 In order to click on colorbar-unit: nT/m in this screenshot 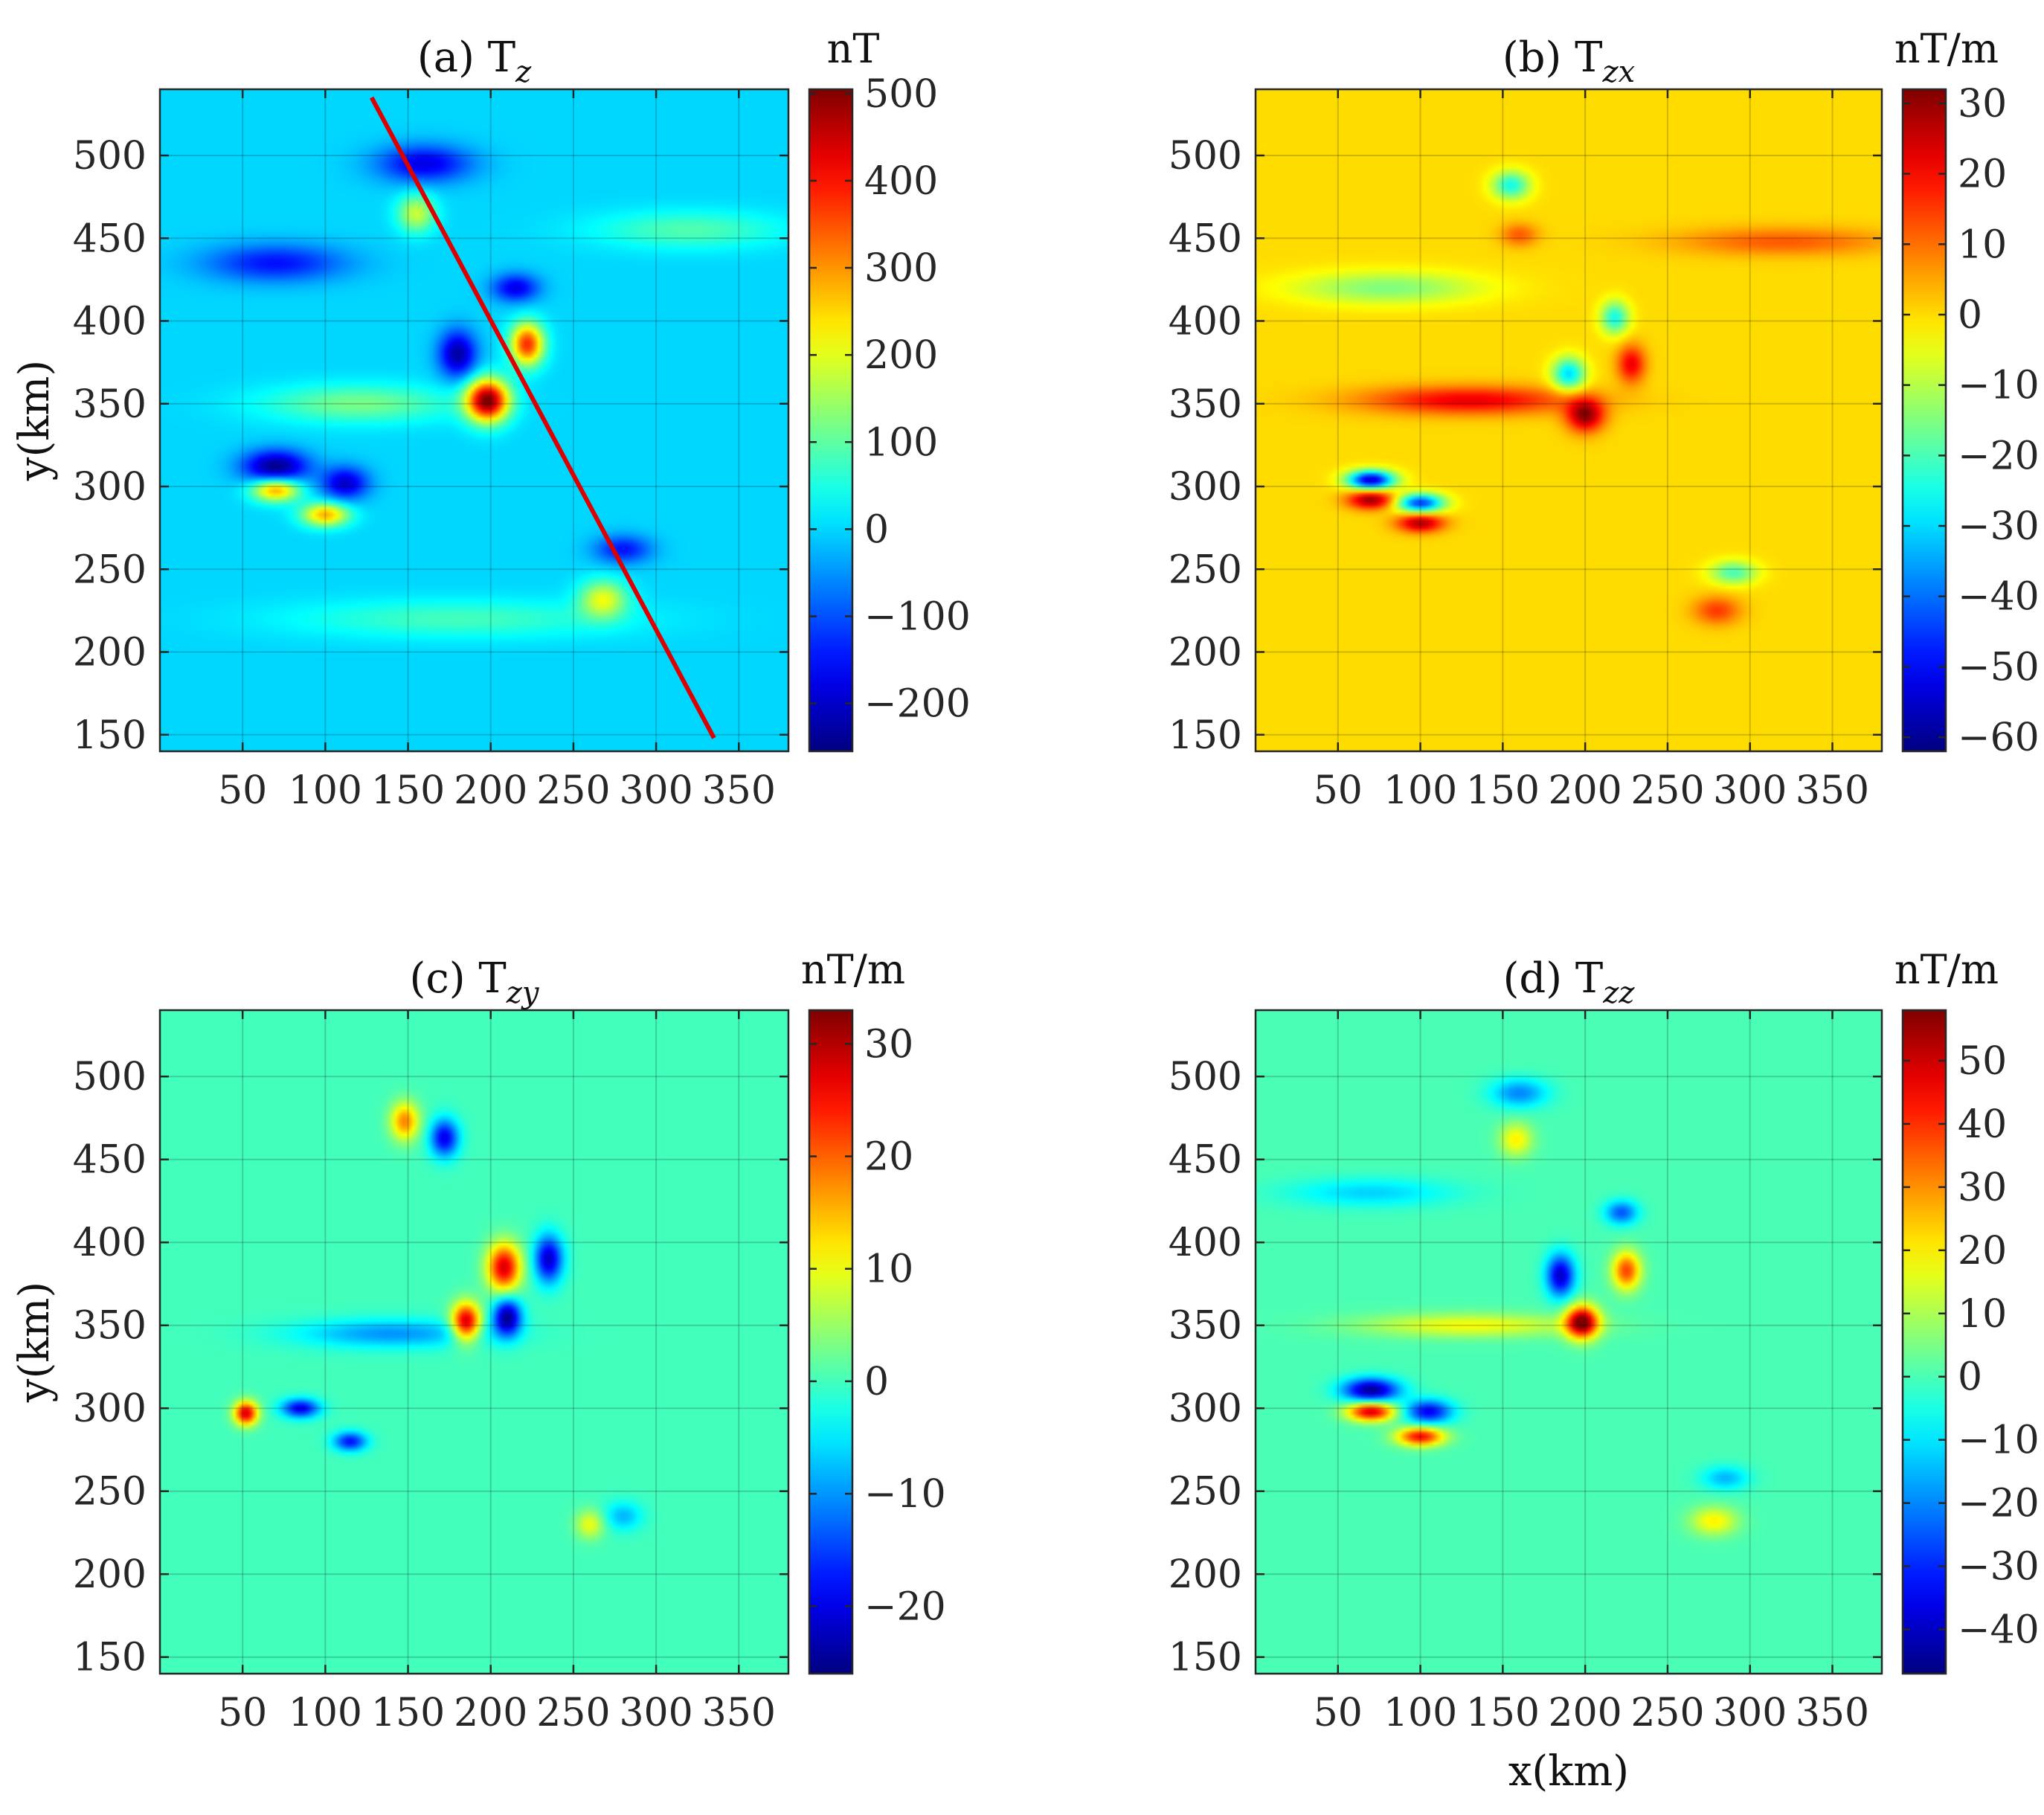, I will do `click(853, 969)`.